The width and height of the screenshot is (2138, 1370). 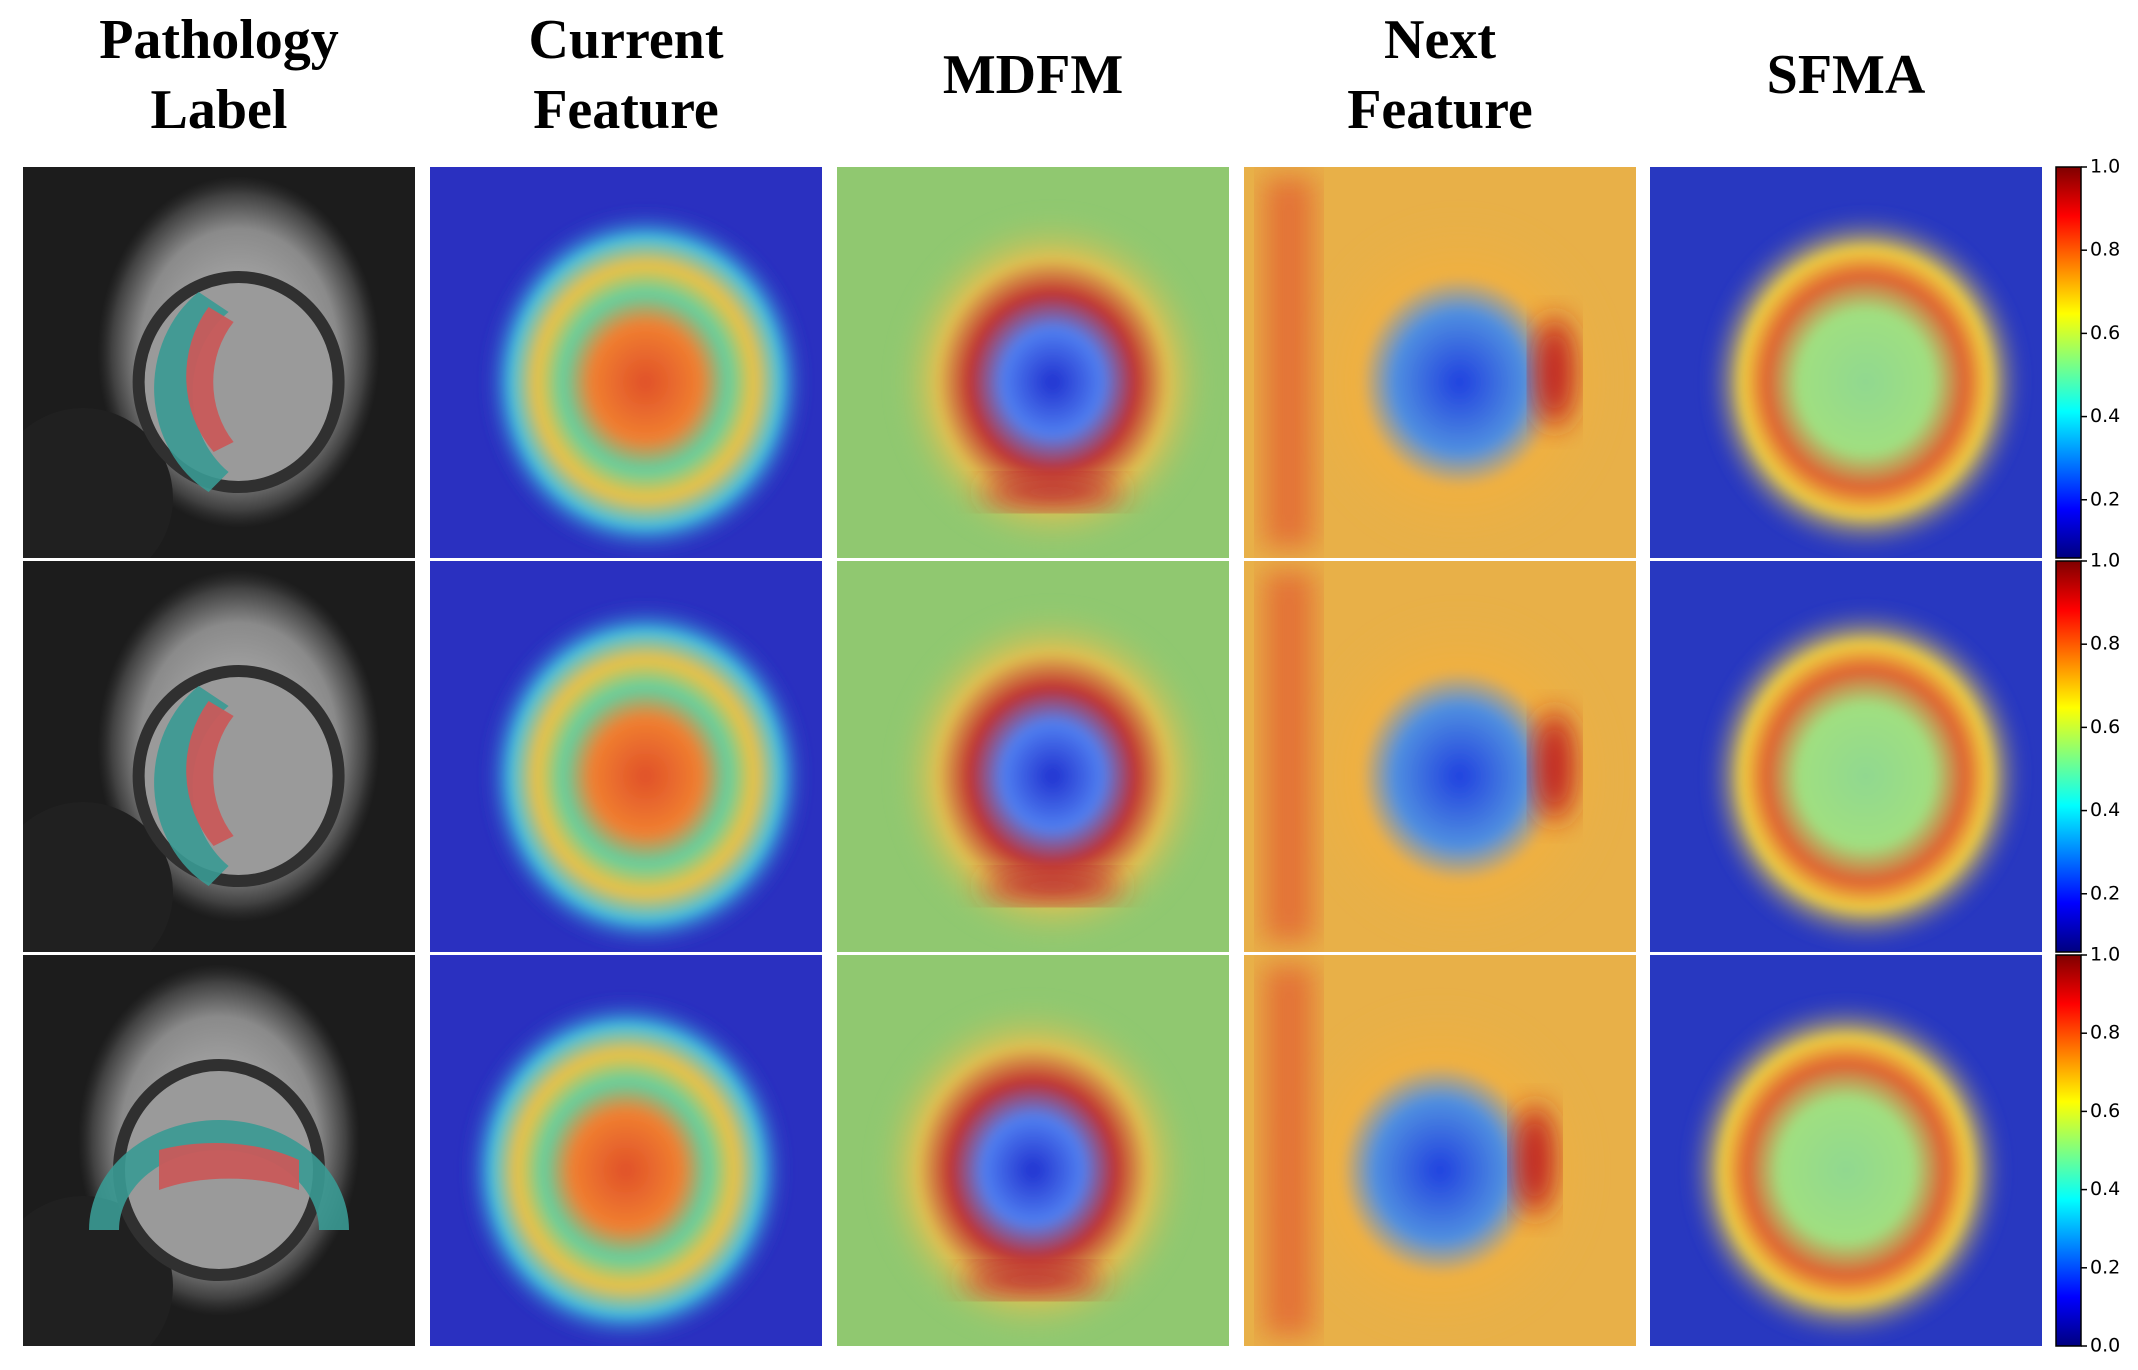 What do you see at coordinates (1033, 75) in the screenshot?
I see `column-header: MDFM` at bounding box center [1033, 75].